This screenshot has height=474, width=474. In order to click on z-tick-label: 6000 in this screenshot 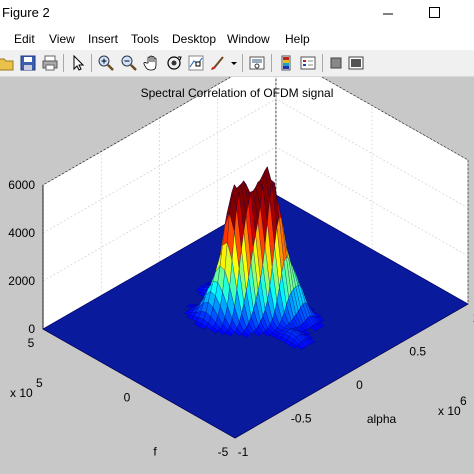, I will do `click(21, 185)`.